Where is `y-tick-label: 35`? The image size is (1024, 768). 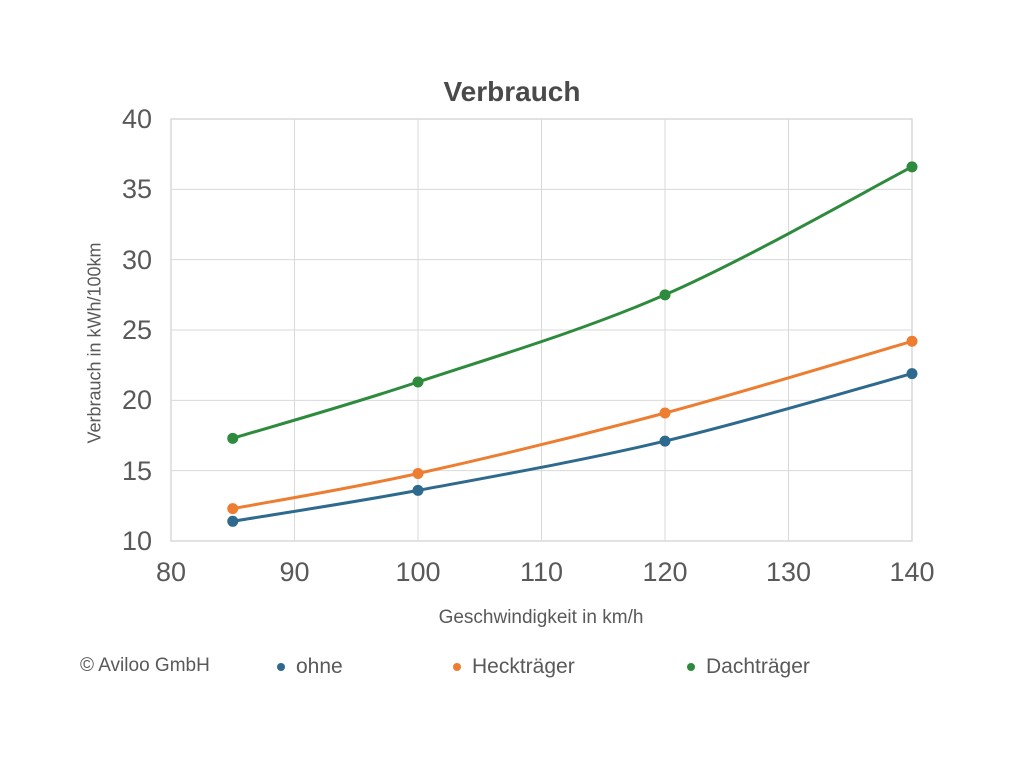 y-tick-label: 35 is located at coordinates (136, 189).